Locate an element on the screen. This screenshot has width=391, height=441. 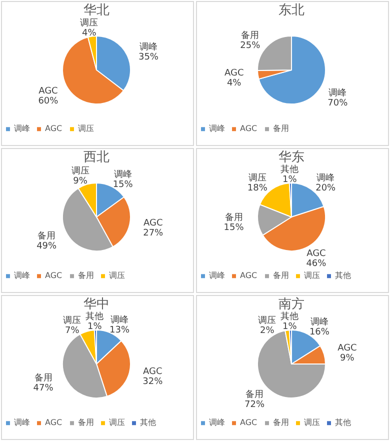
chart-title: 华北 is located at coordinates (97, 10).